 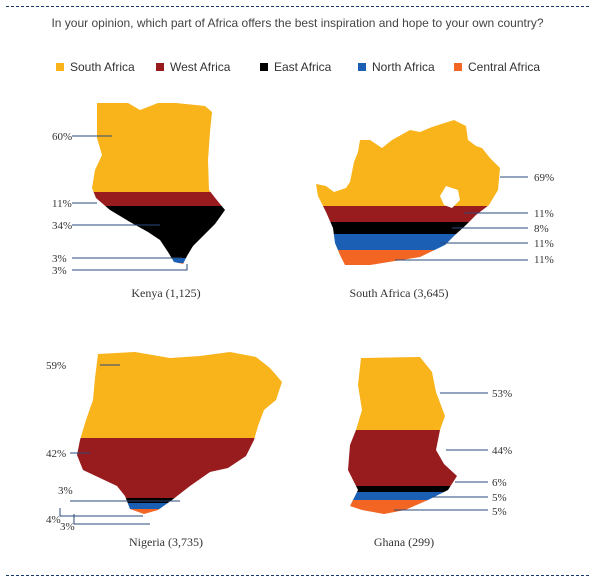 I want to click on band-south-africa-south-africa, so click(x=408, y=163).